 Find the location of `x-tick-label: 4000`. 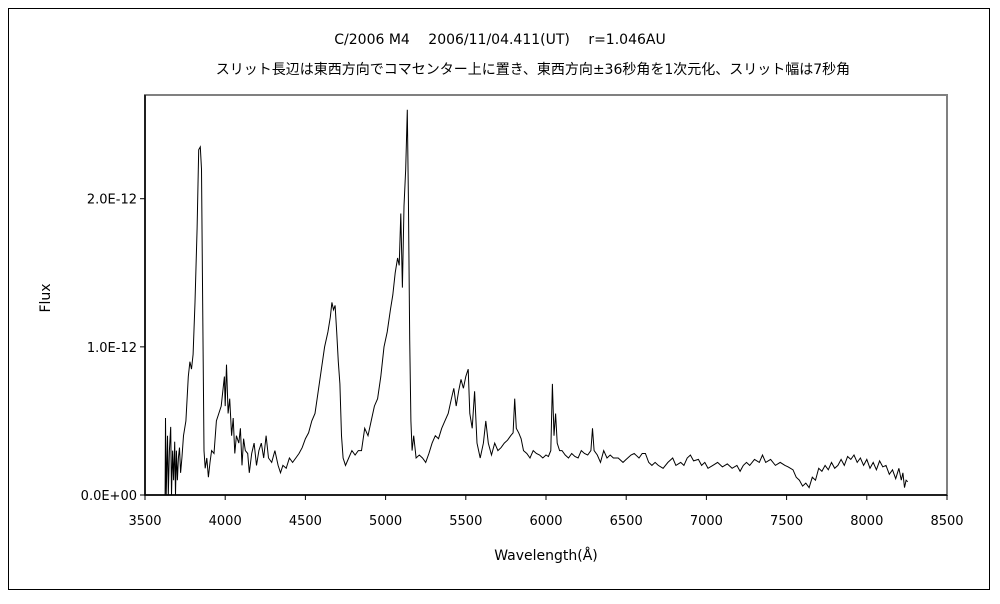

x-tick-label: 4000 is located at coordinates (225, 521).